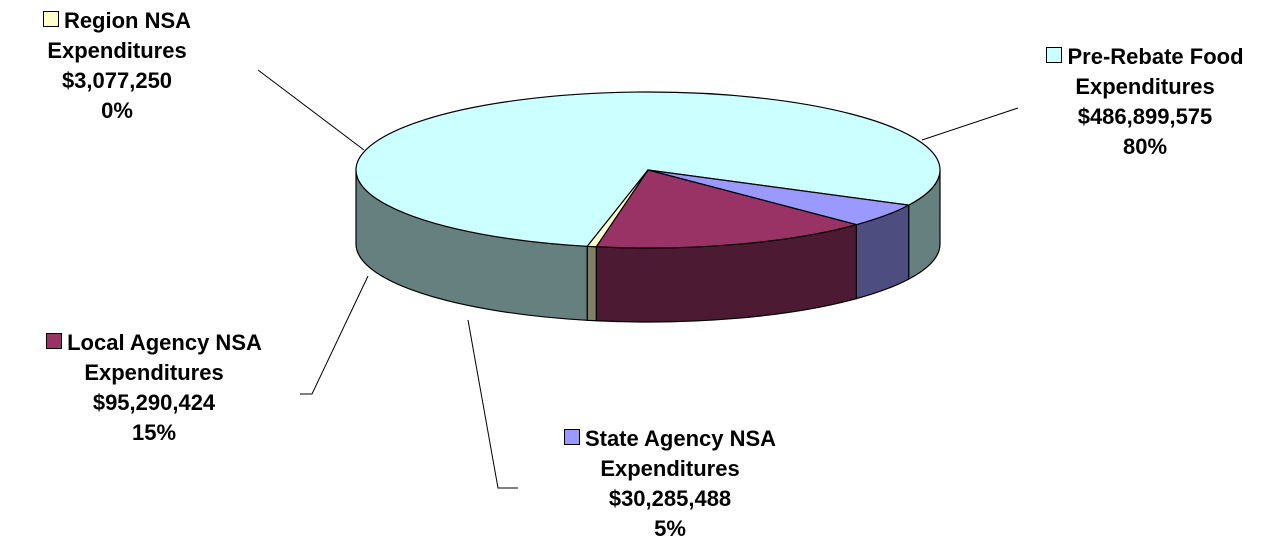  Describe the element at coordinates (1054, 55) in the screenshot. I see `legend-swatch-pre-rebate` at that location.